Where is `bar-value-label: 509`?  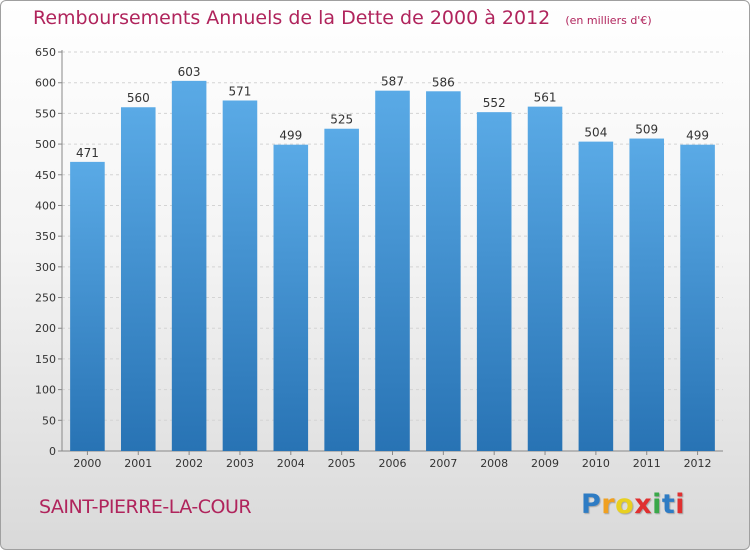
bar-value-label: 509 is located at coordinates (646, 130).